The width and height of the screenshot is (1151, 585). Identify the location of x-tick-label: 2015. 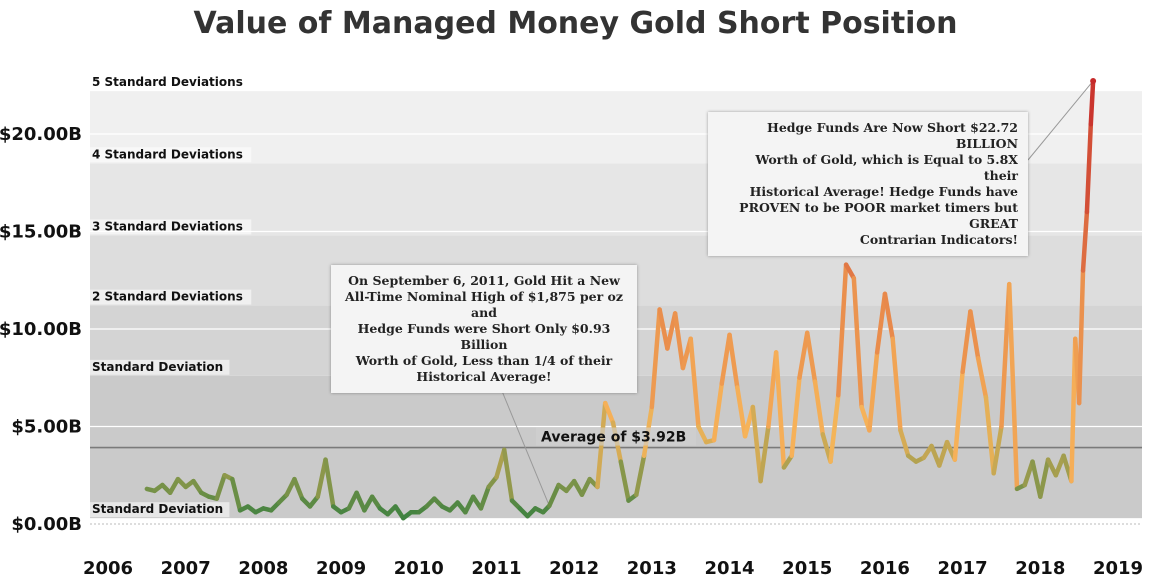
(807, 568).